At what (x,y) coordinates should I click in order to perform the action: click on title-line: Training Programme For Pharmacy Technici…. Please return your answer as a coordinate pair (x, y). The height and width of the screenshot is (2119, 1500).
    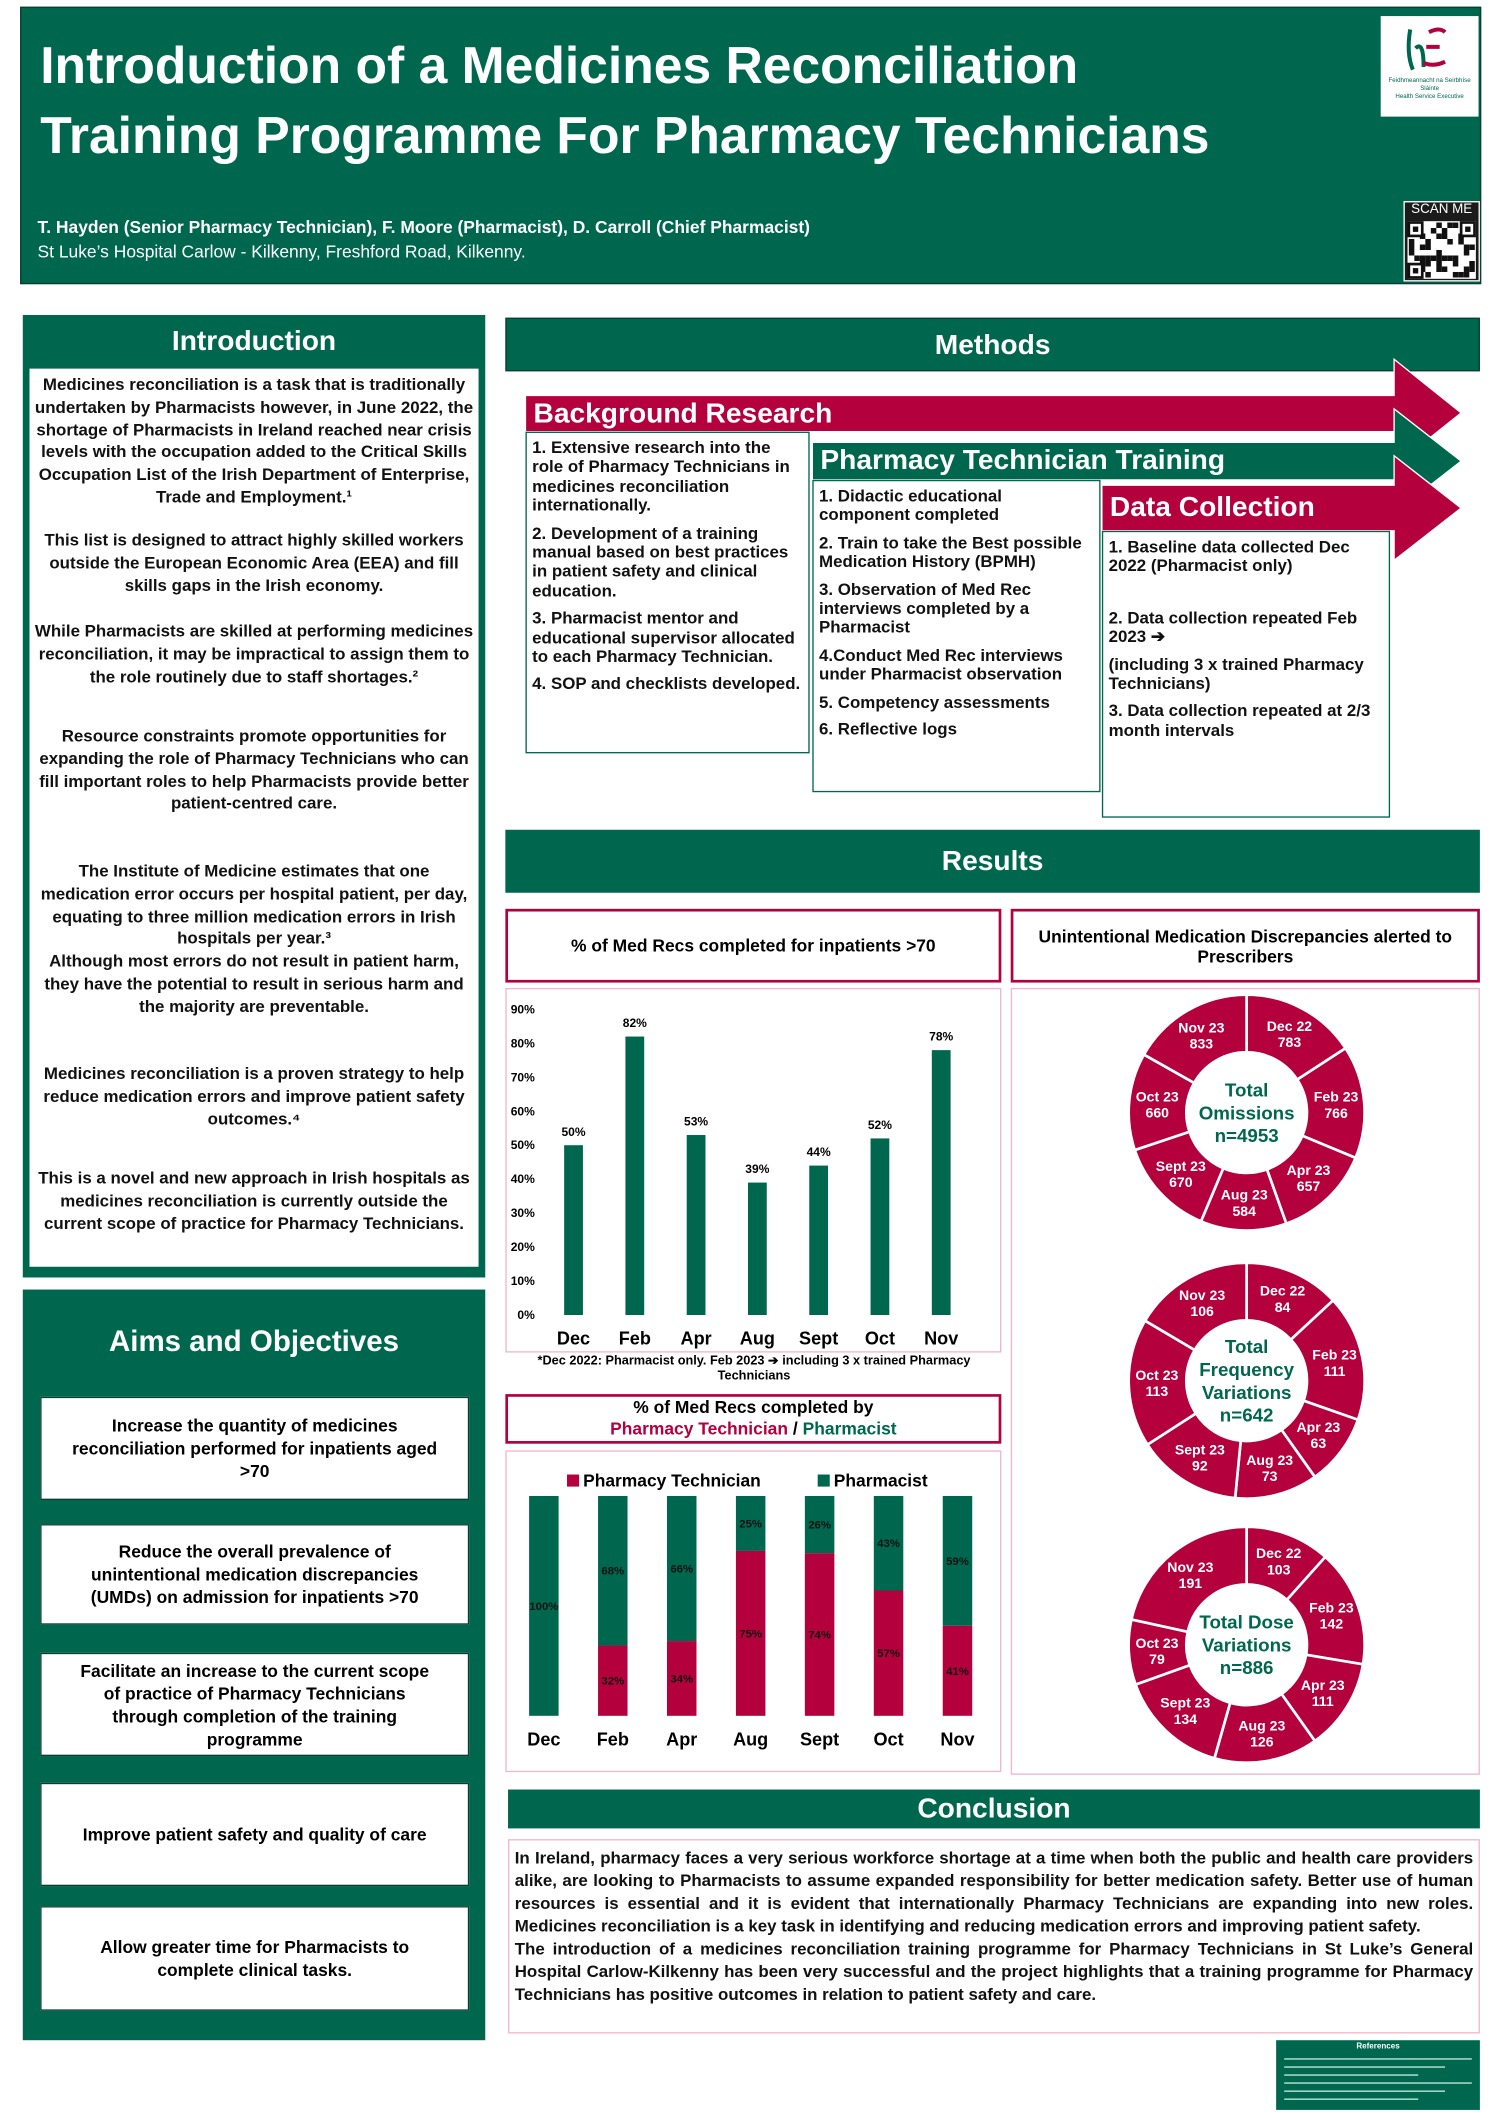
    Looking at the image, I should click on (625, 136).